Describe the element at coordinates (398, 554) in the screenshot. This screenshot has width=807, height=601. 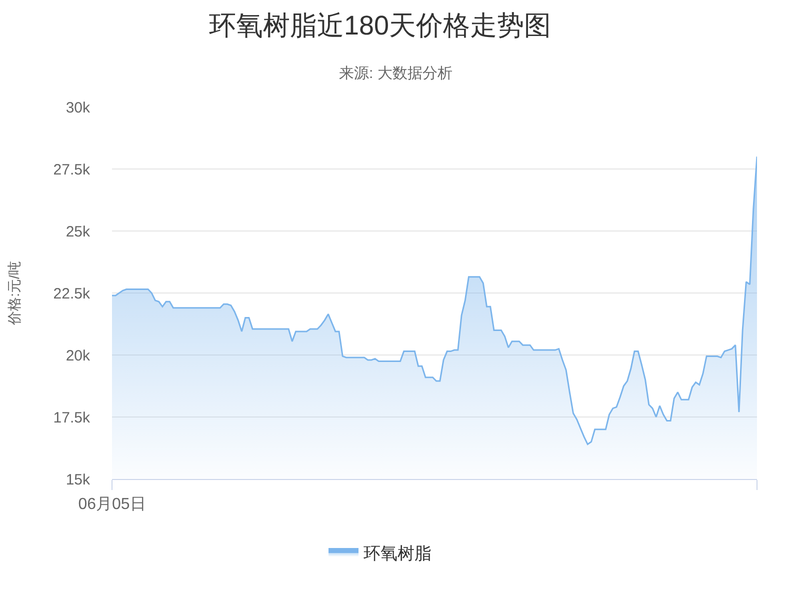
I see `legend-label: 环氧树脂` at that location.